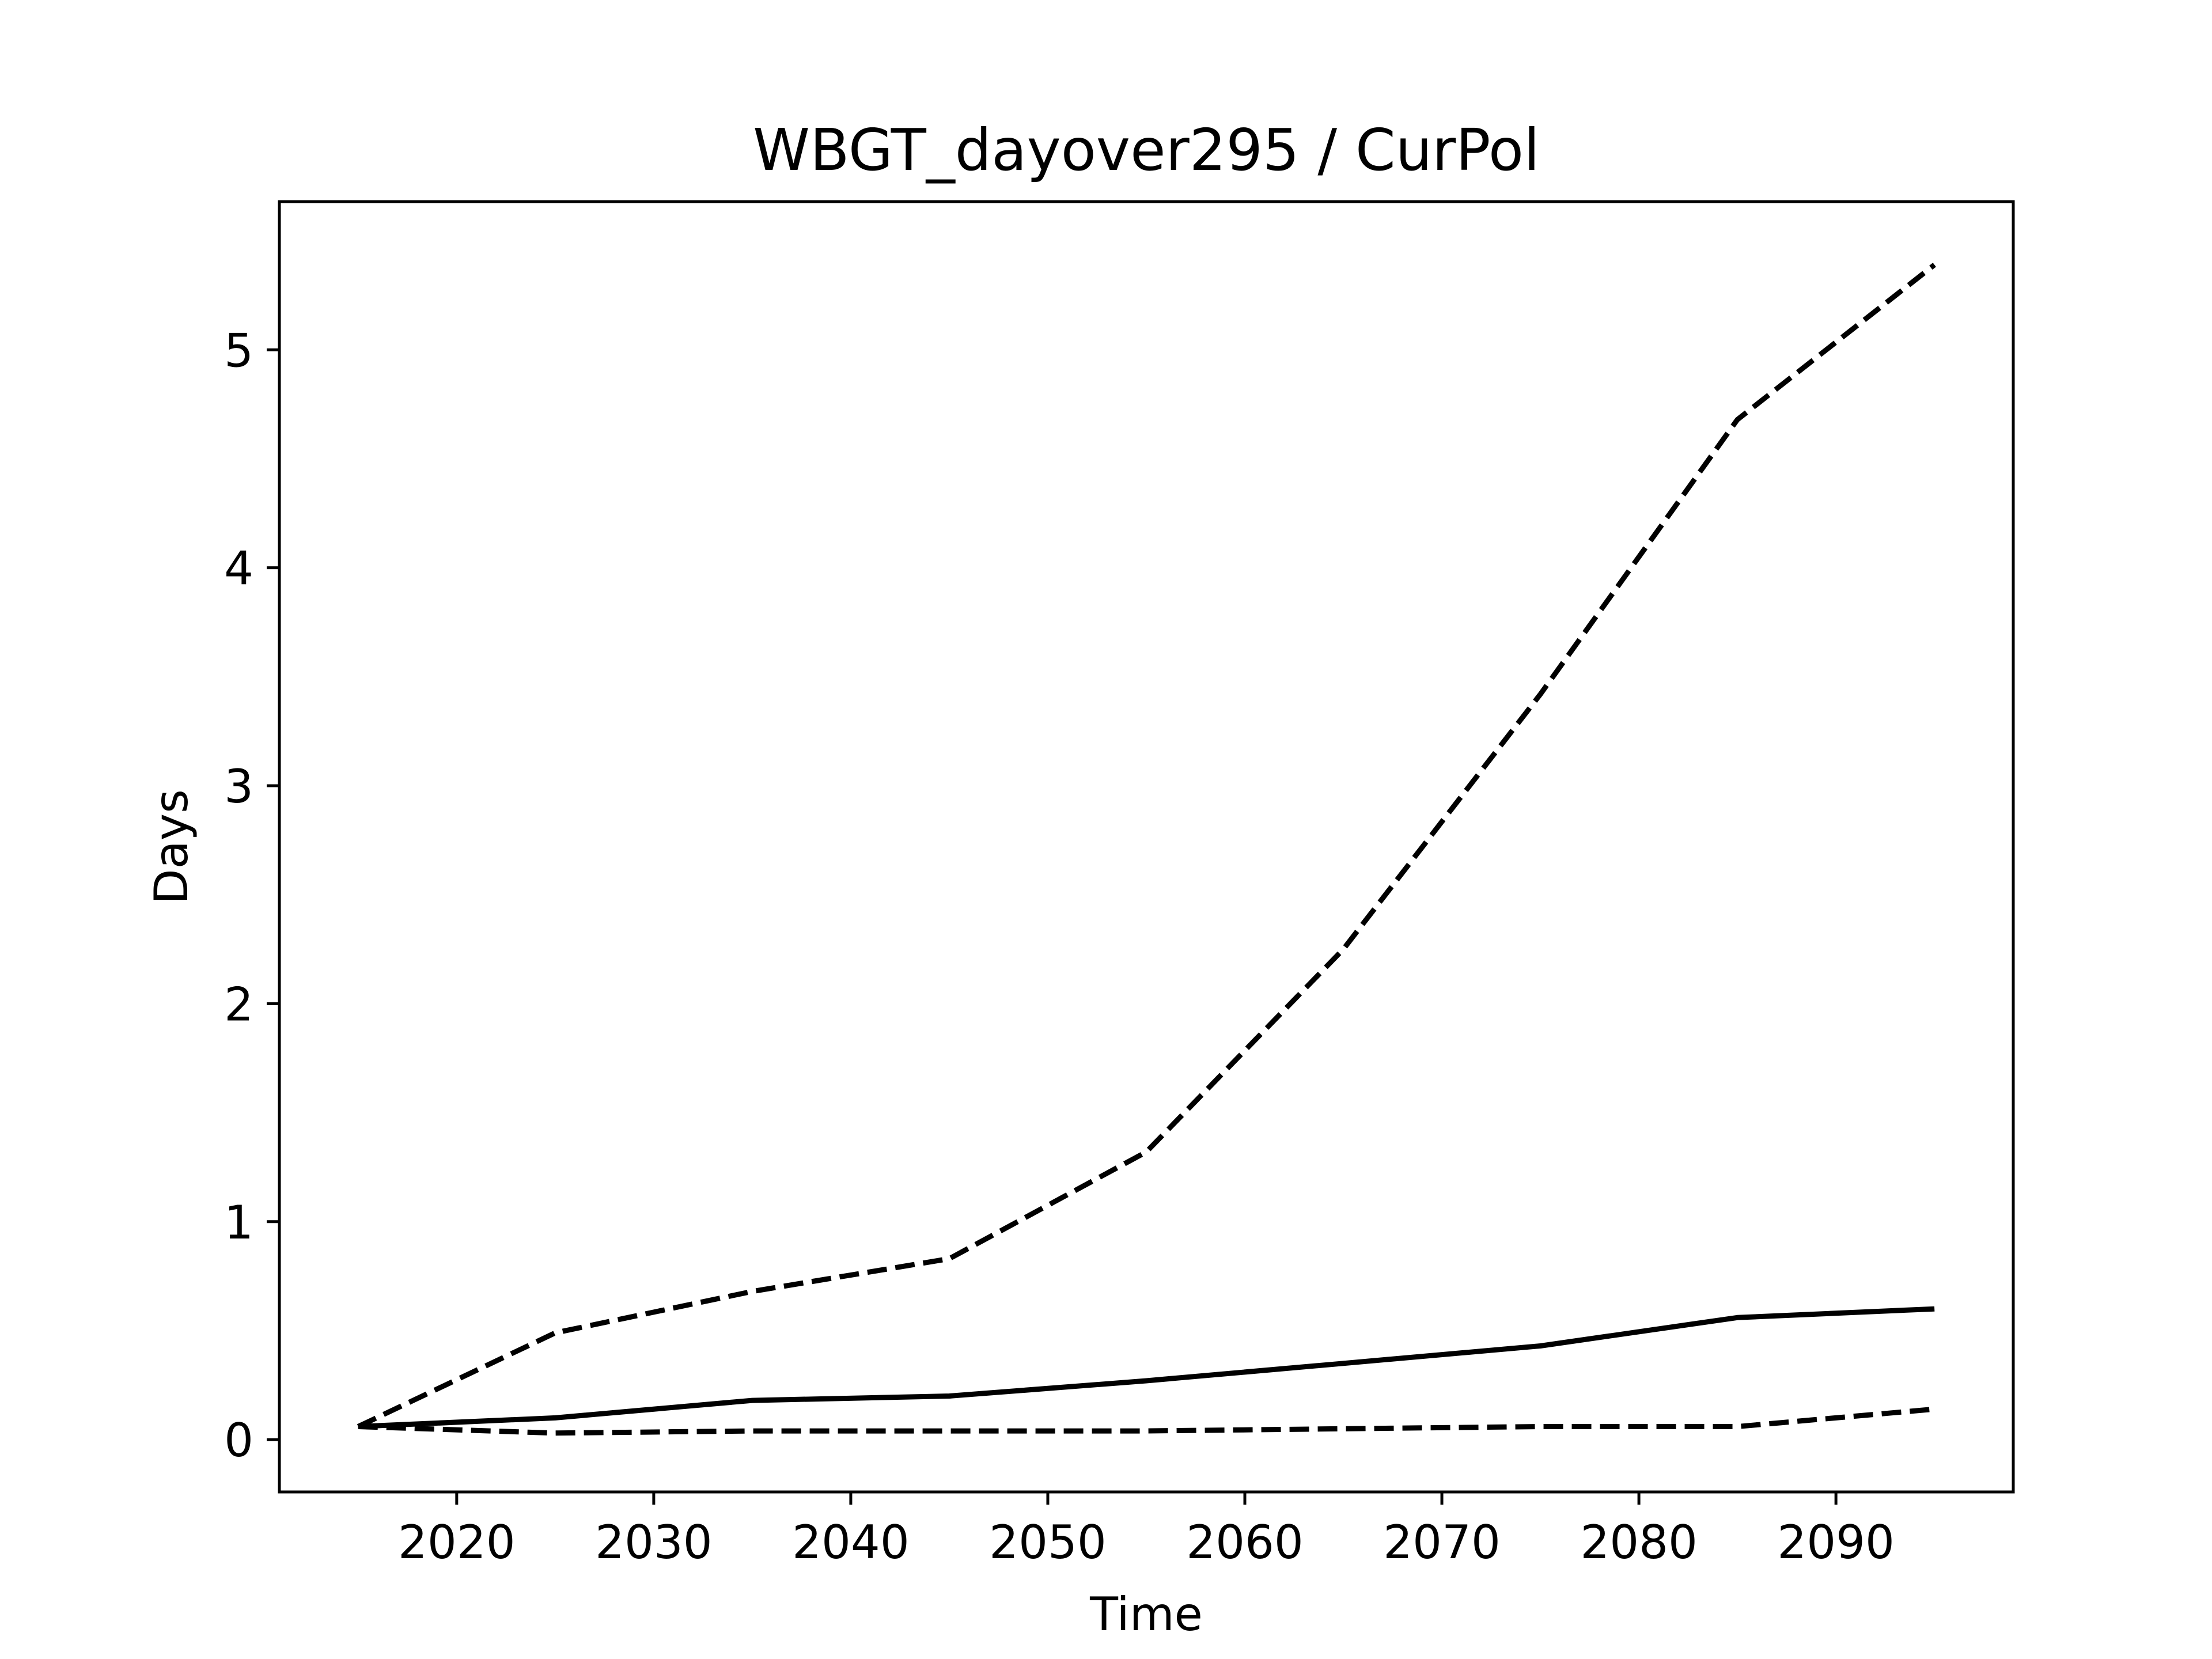 The height and width of the screenshot is (1659, 2212). Describe the element at coordinates (851, 1542) in the screenshot. I see `x-tick-label: 2040` at that location.